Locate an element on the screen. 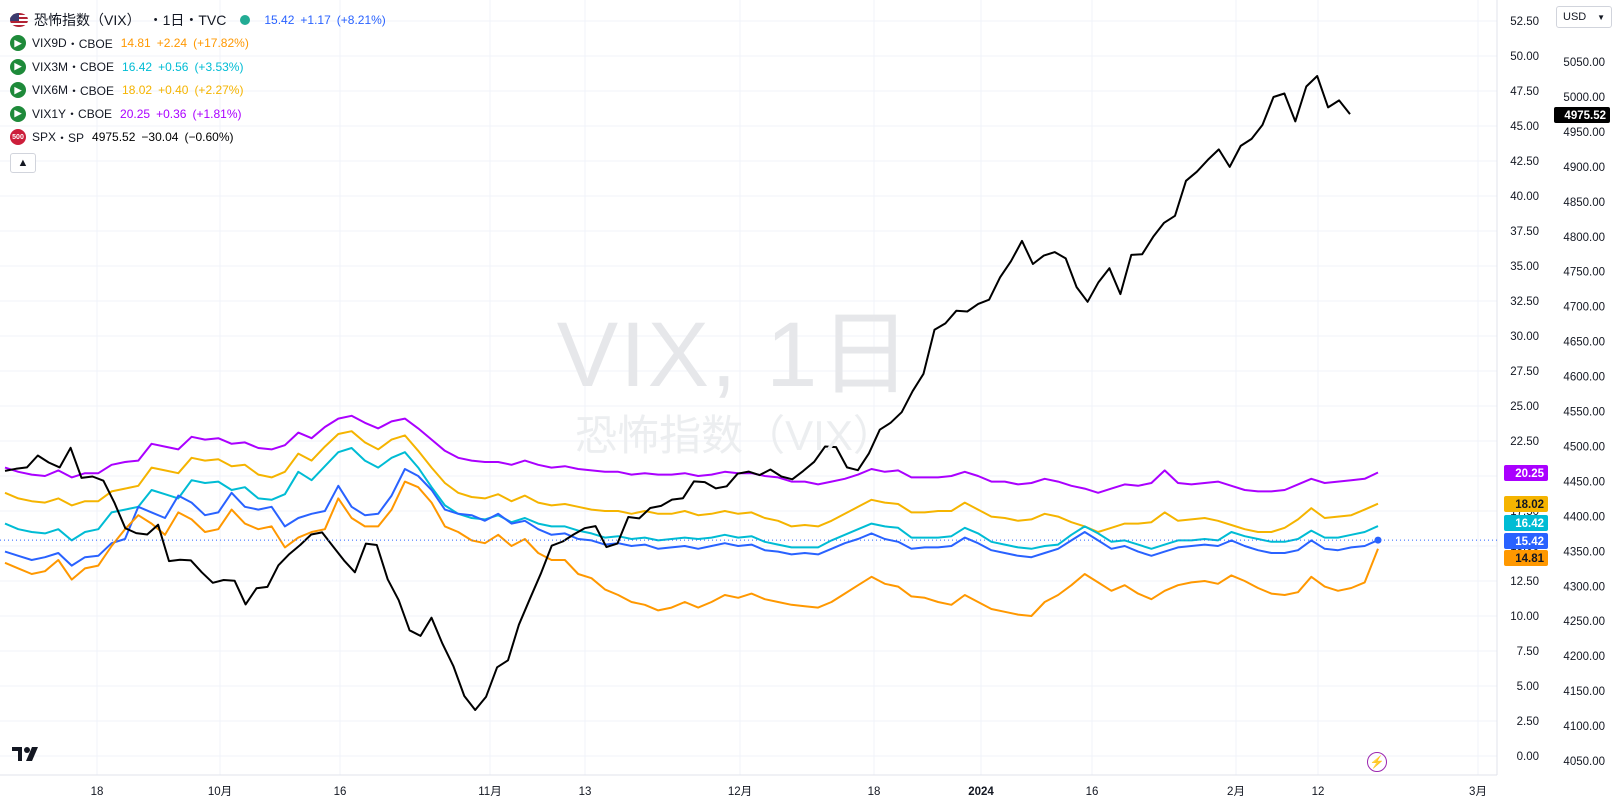  vix-tick-label: 22.50 is located at coordinates (1524, 442).